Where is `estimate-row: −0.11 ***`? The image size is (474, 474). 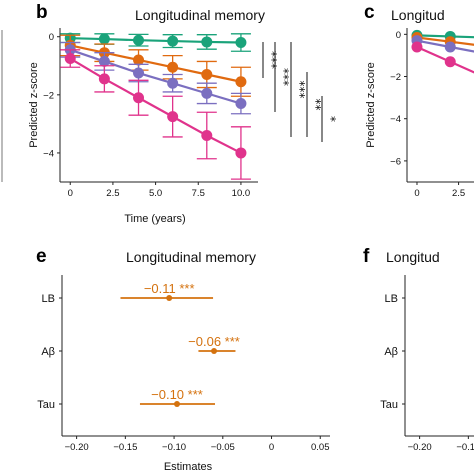 estimate-row: −0.11 *** is located at coordinates (167, 291).